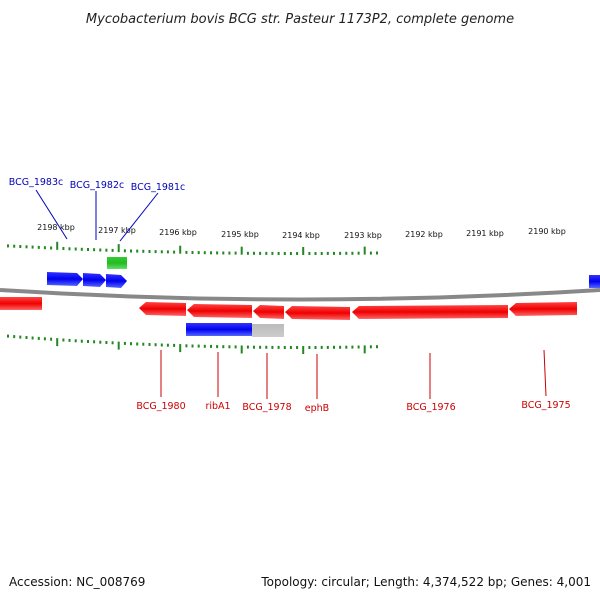  Describe the element at coordinates (430, 312) in the screenshot. I see `gene-arrow-BCG_1976` at that location.